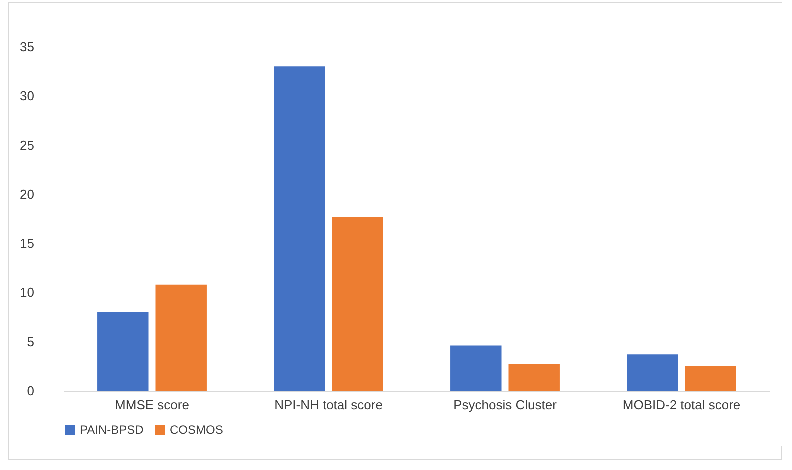 The width and height of the screenshot is (792, 470). What do you see at coordinates (27, 194) in the screenshot?
I see `y-tick-label: 20` at bounding box center [27, 194].